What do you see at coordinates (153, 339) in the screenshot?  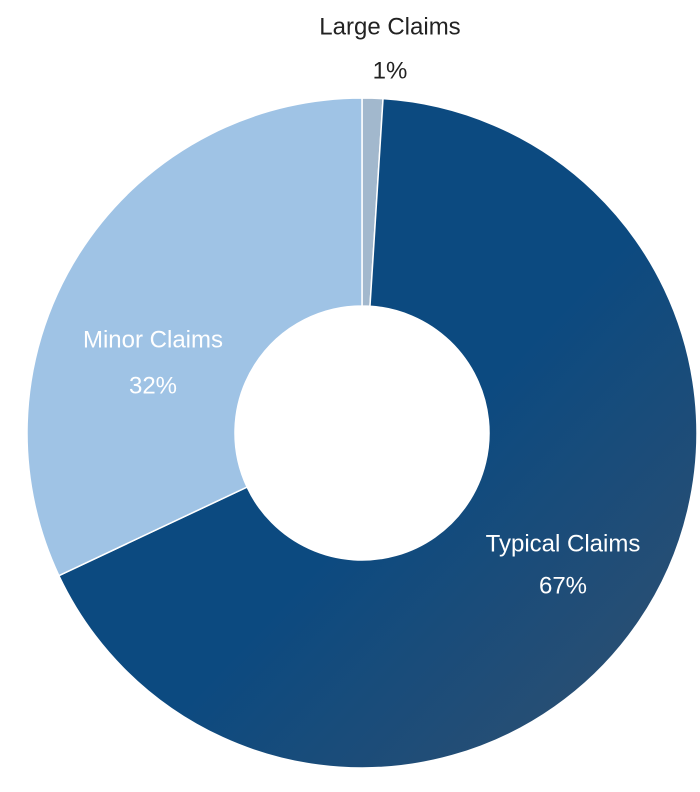 I see `slice-label: Minor Claims` at bounding box center [153, 339].